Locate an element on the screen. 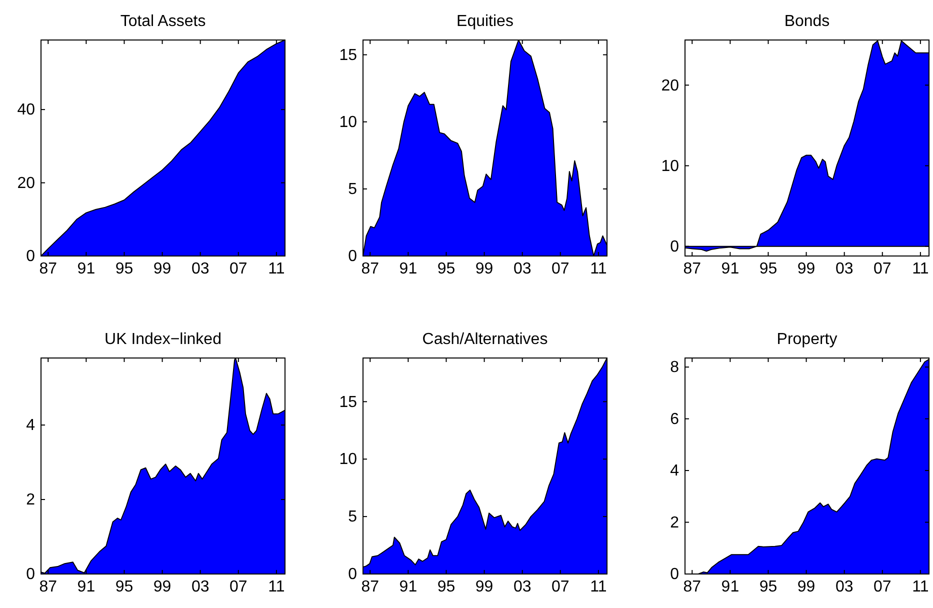 The width and height of the screenshot is (933, 608). chart-title: Bonds is located at coordinates (807, 21).